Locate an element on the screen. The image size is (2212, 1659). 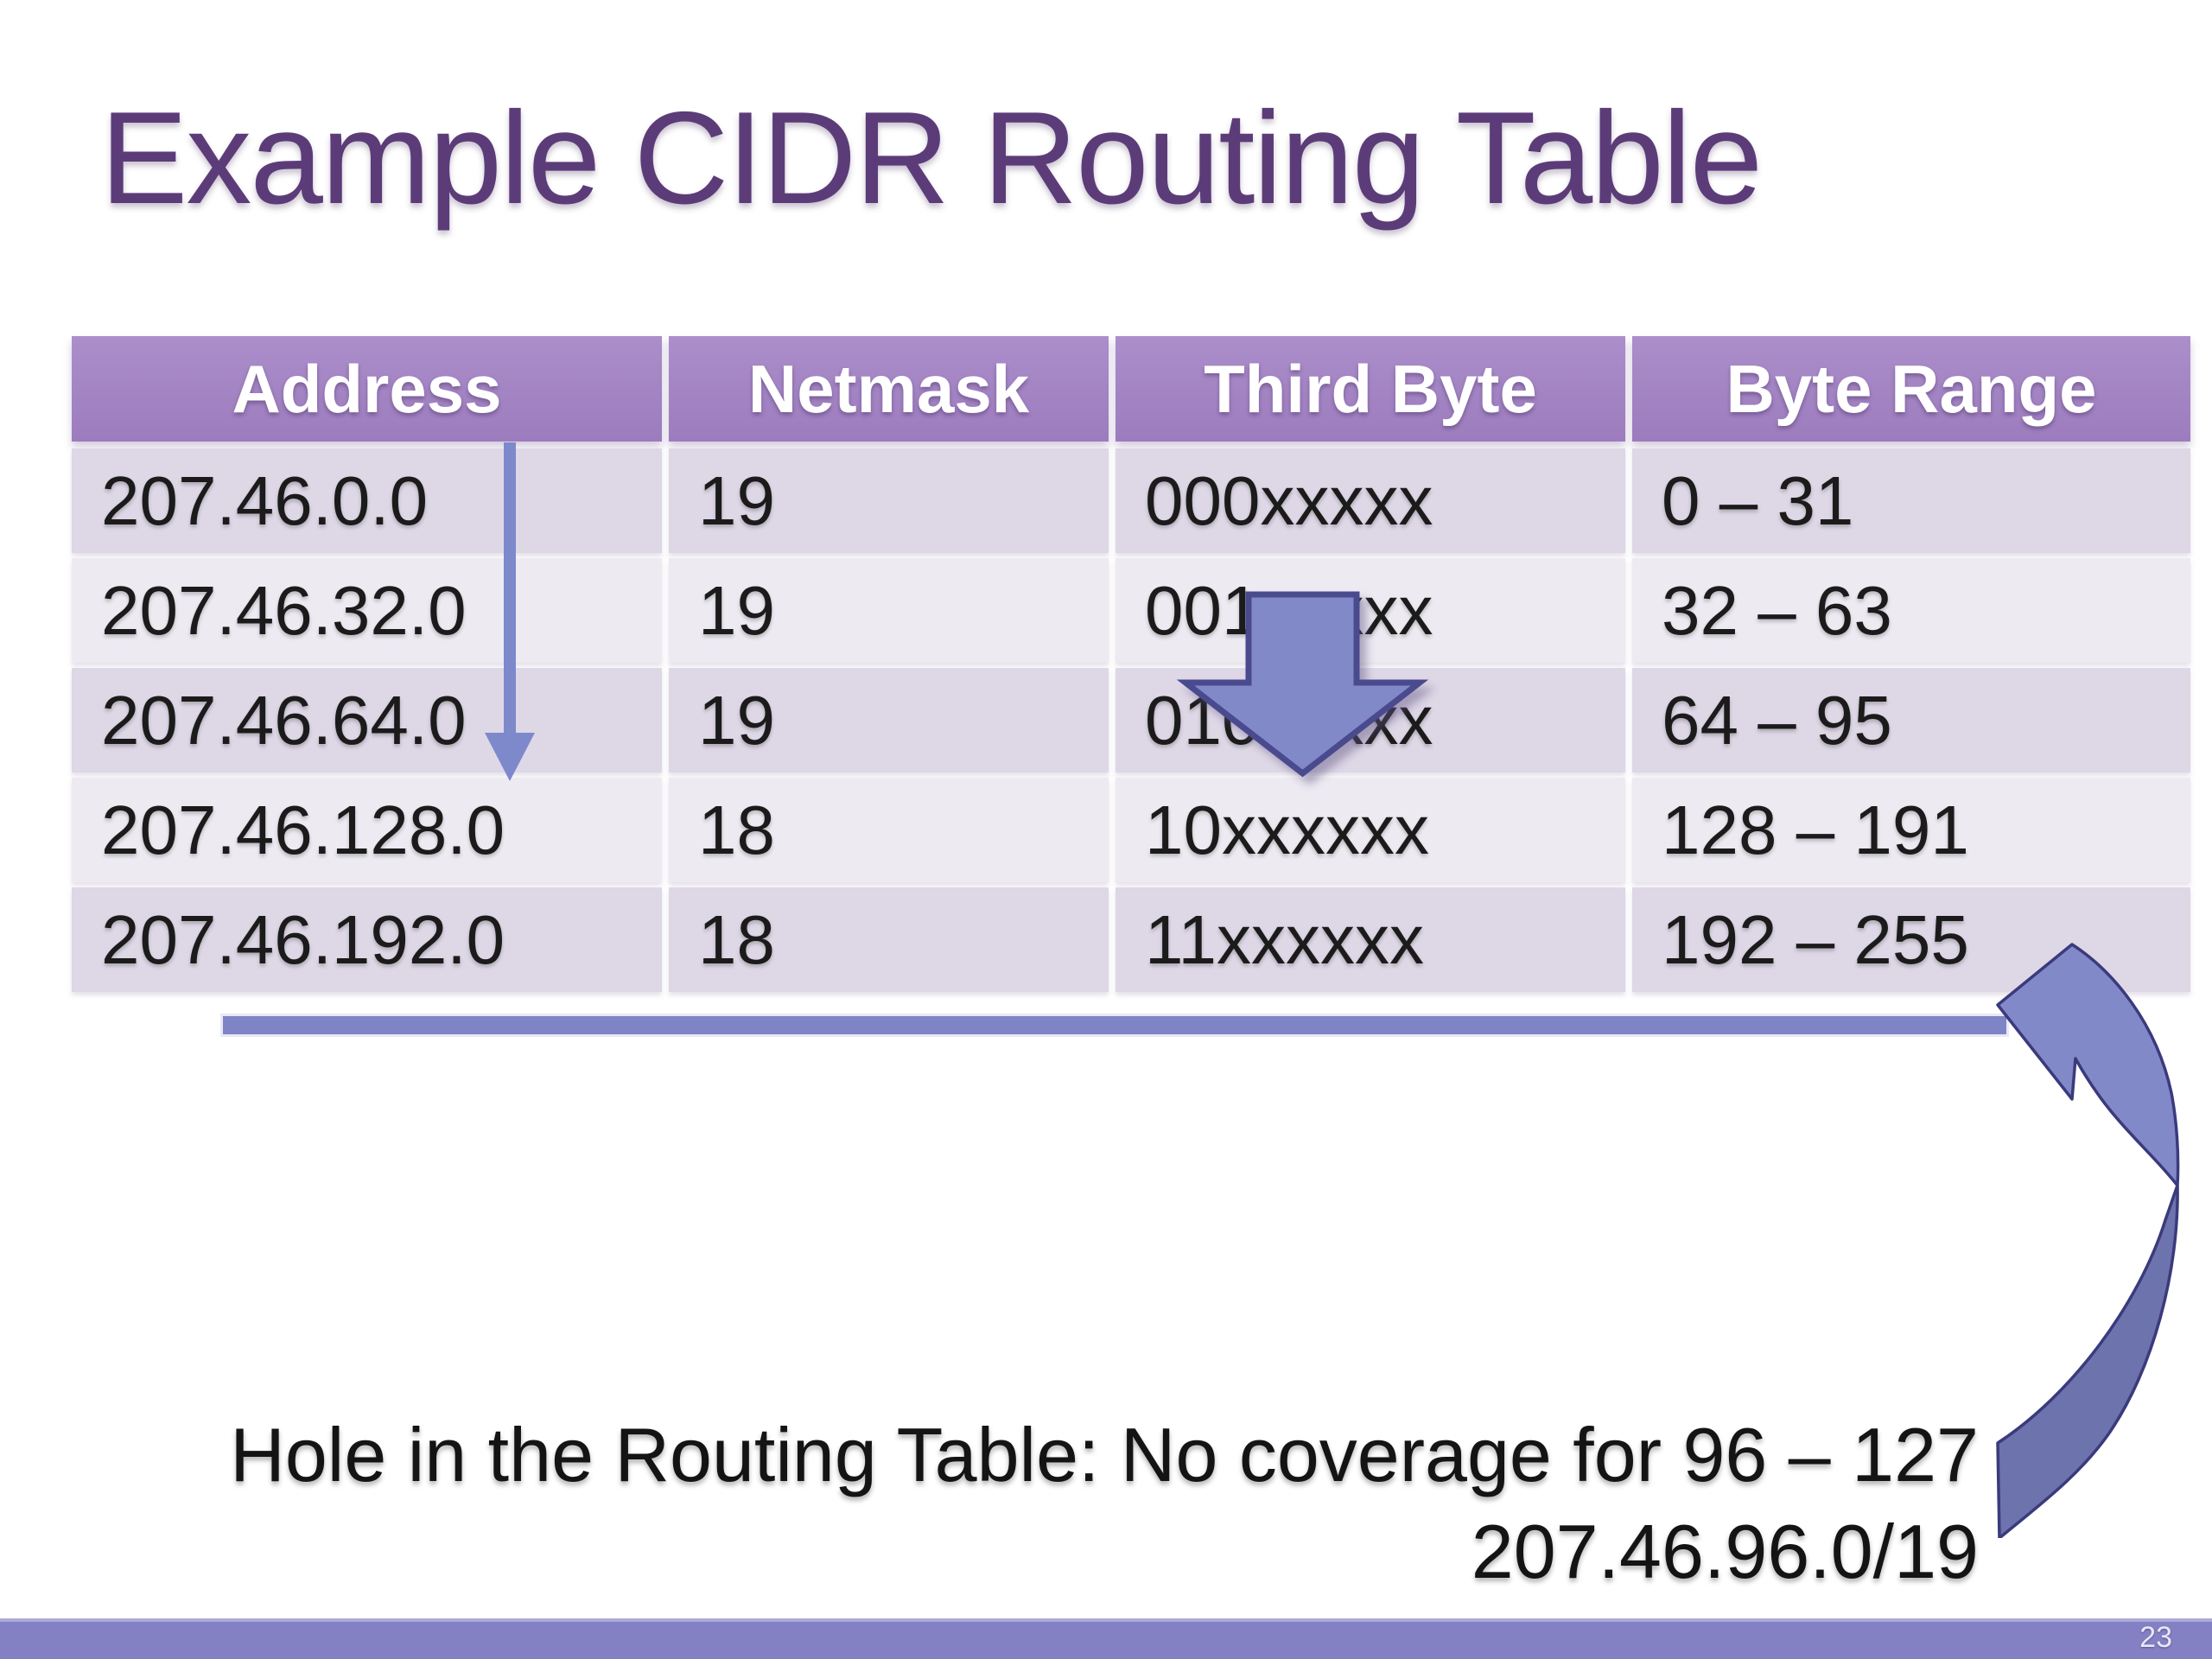
table-row: 207.46.0.0 19 000xxxxx 0 – 31 is located at coordinates (1131, 500).